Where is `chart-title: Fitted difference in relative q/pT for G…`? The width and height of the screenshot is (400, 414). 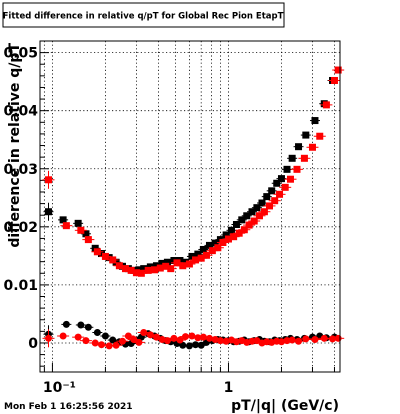
chart-title: Fitted difference in relative q/pT for G… is located at coordinates (143, 17).